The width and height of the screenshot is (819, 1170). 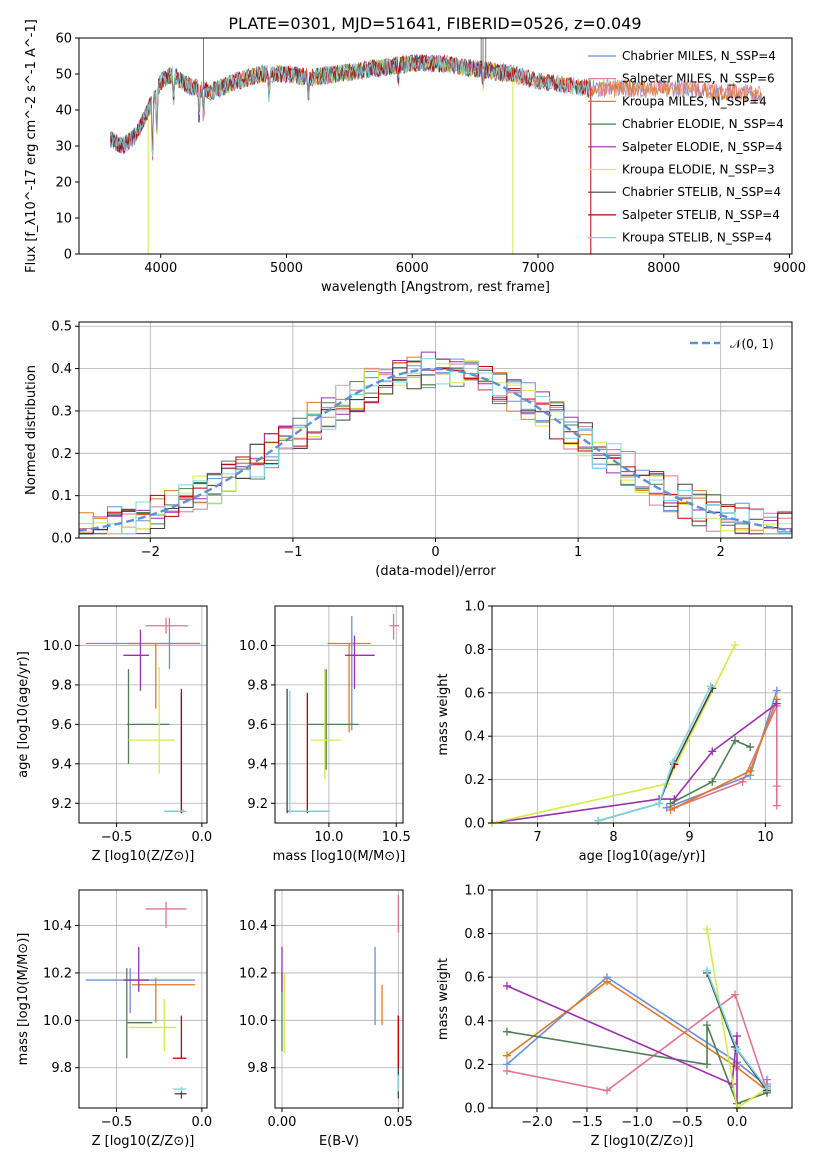 What do you see at coordinates (398, 1122) in the screenshot?
I see `x-tick-label: 0.05` at bounding box center [398, 1122].